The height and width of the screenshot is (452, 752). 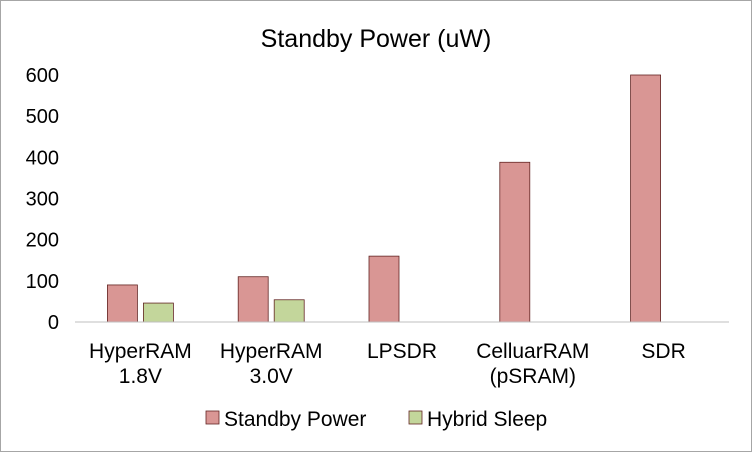 I want to click on y-tick-label: 200, so click(x=42, y=241).